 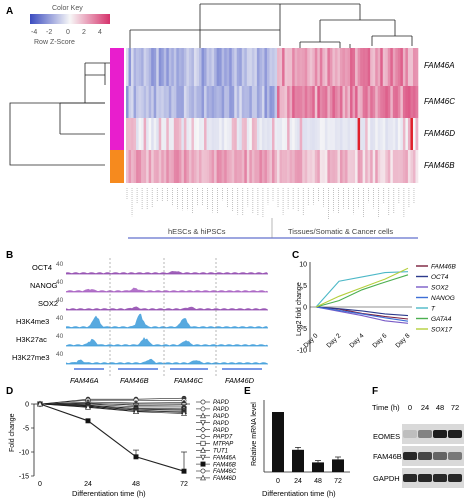 I want to click on c-y-tick: 5, so click(x=305, y=286).